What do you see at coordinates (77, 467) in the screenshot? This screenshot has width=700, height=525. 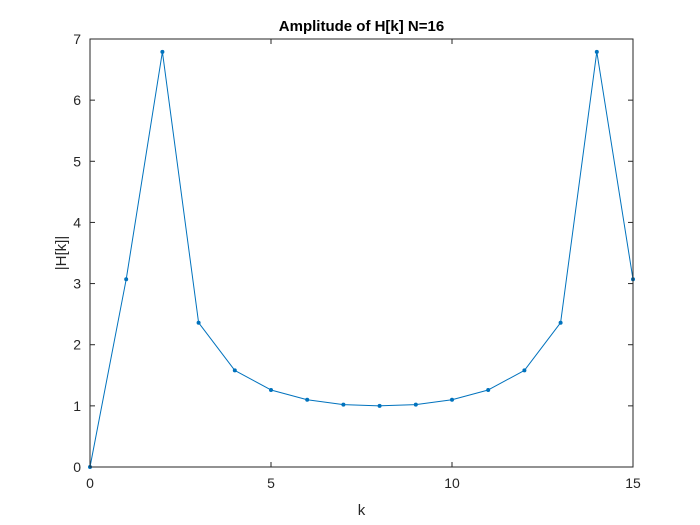 I see `y-tick-label-0: 0` at bounding box center [77, 467].